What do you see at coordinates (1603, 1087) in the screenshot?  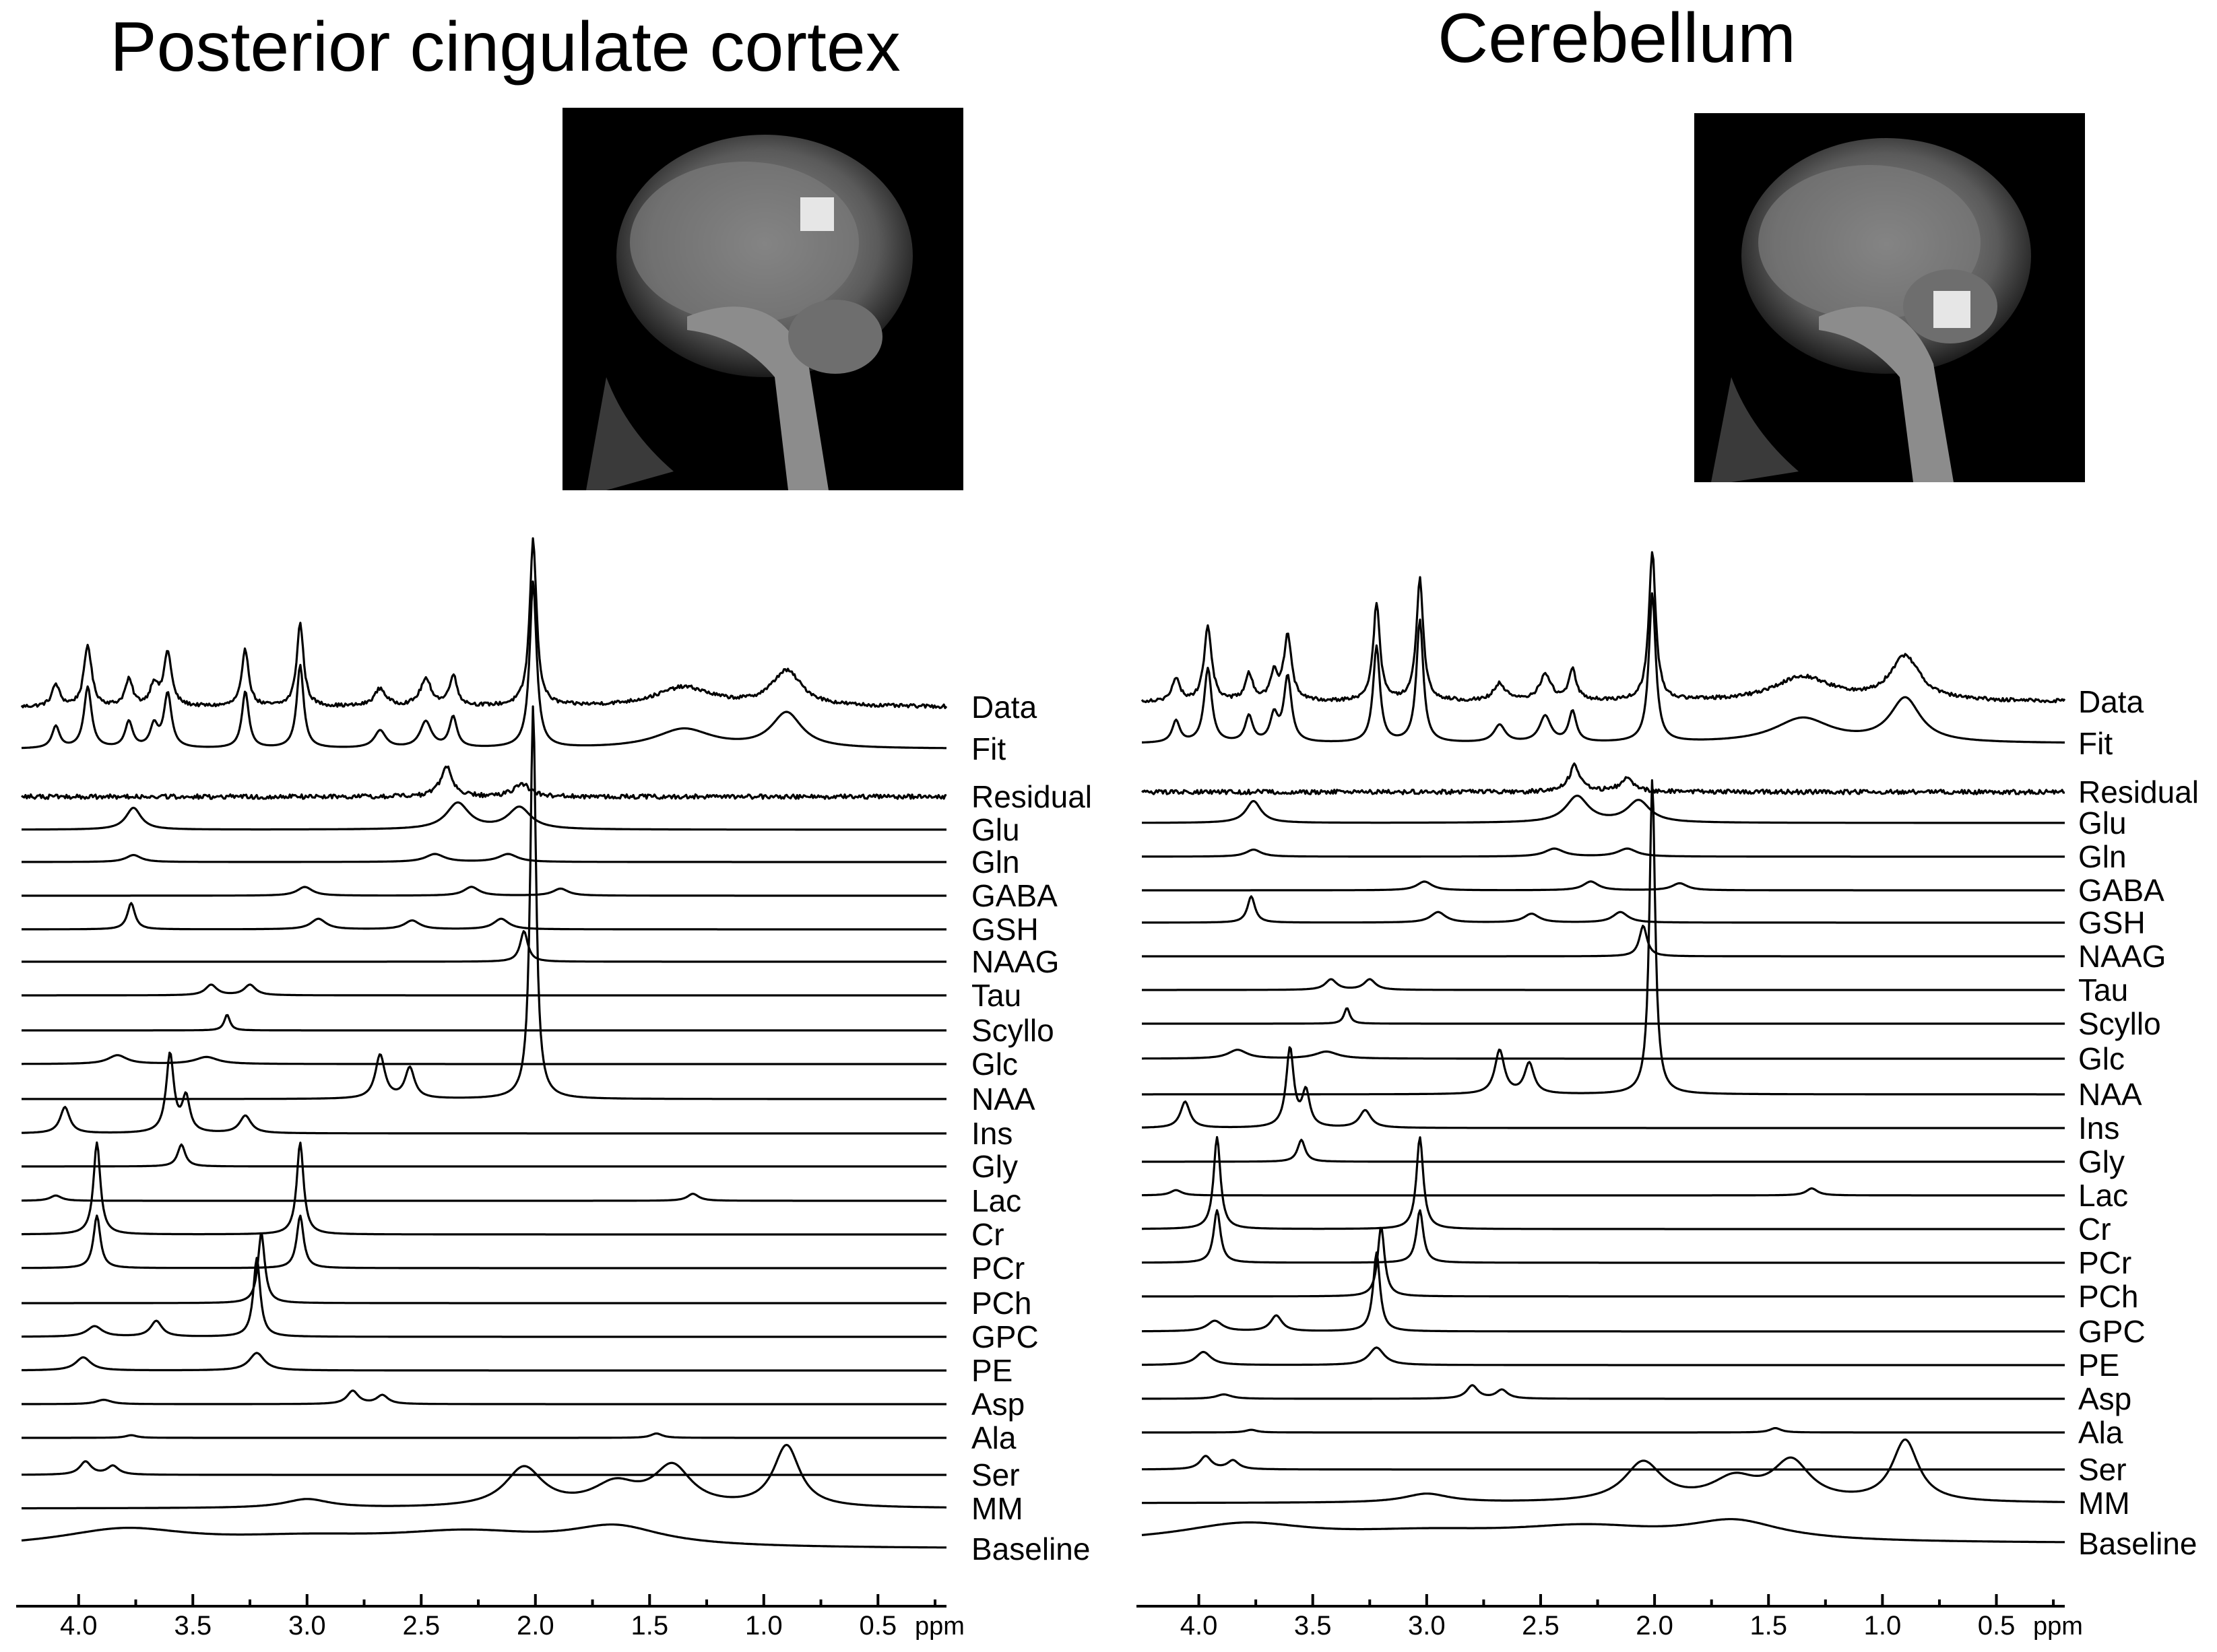 I see `trace-ins` at bounding box center [1603, 1087].